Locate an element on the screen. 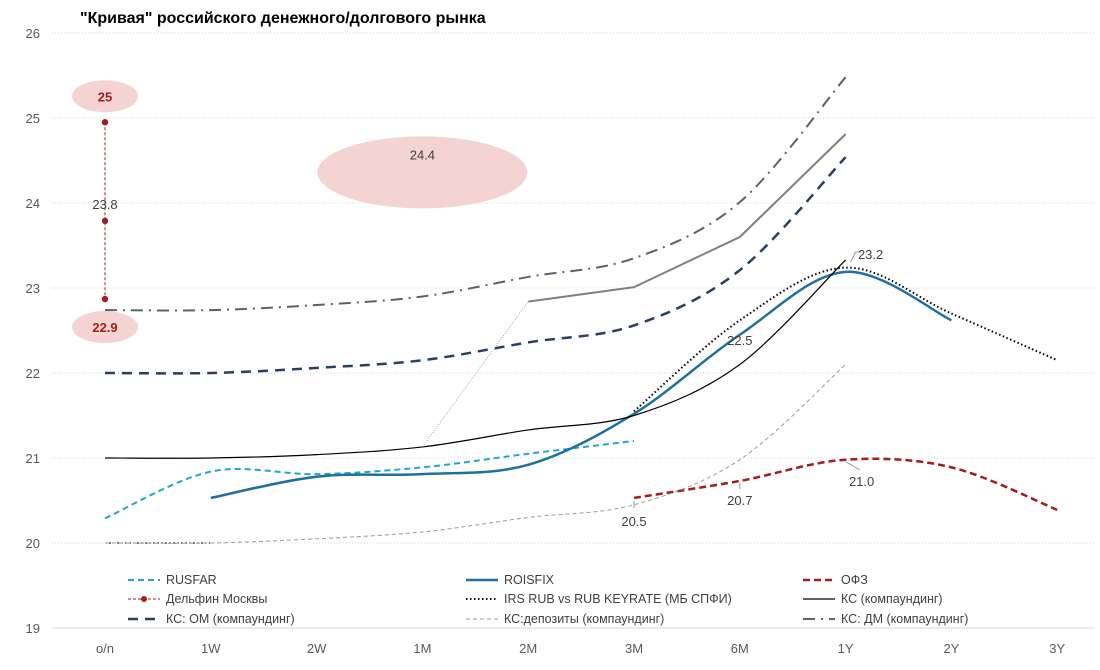 The image size is (1100, 670). legend-item: ОФЗ is located at coordinates (835, 580).